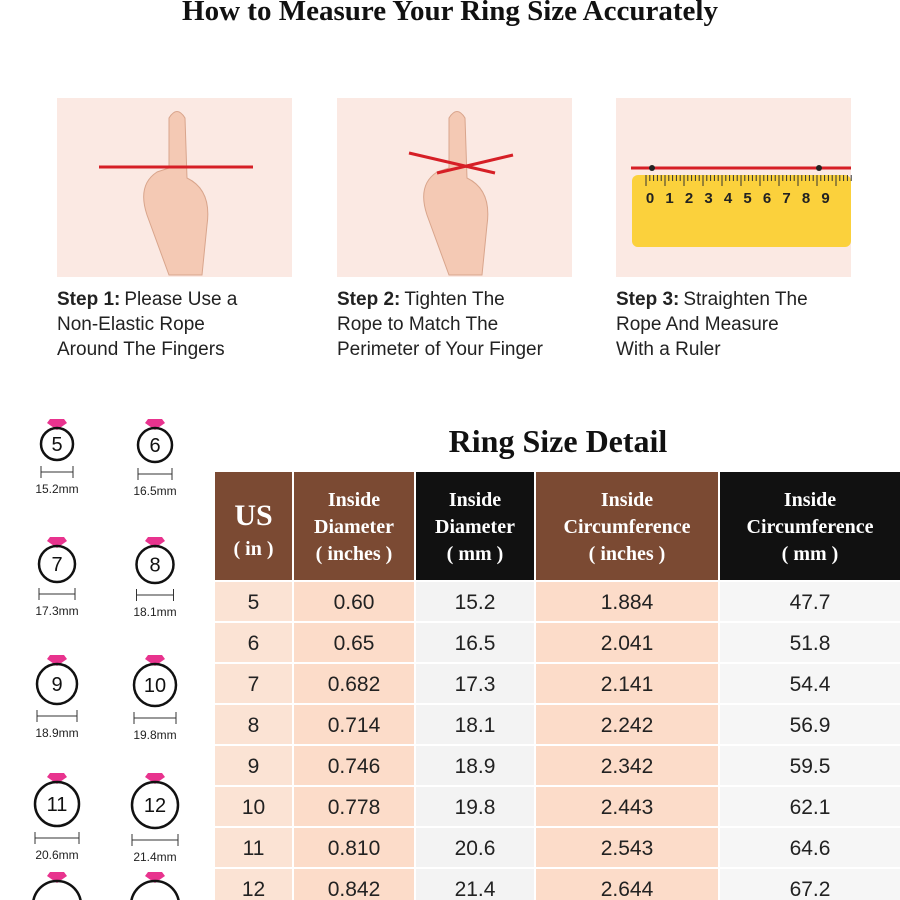 The image size is (900, 900). Describe the element at coordinates (475, 889) in the screenshot. I see `cell-text: 21.4` at that location.